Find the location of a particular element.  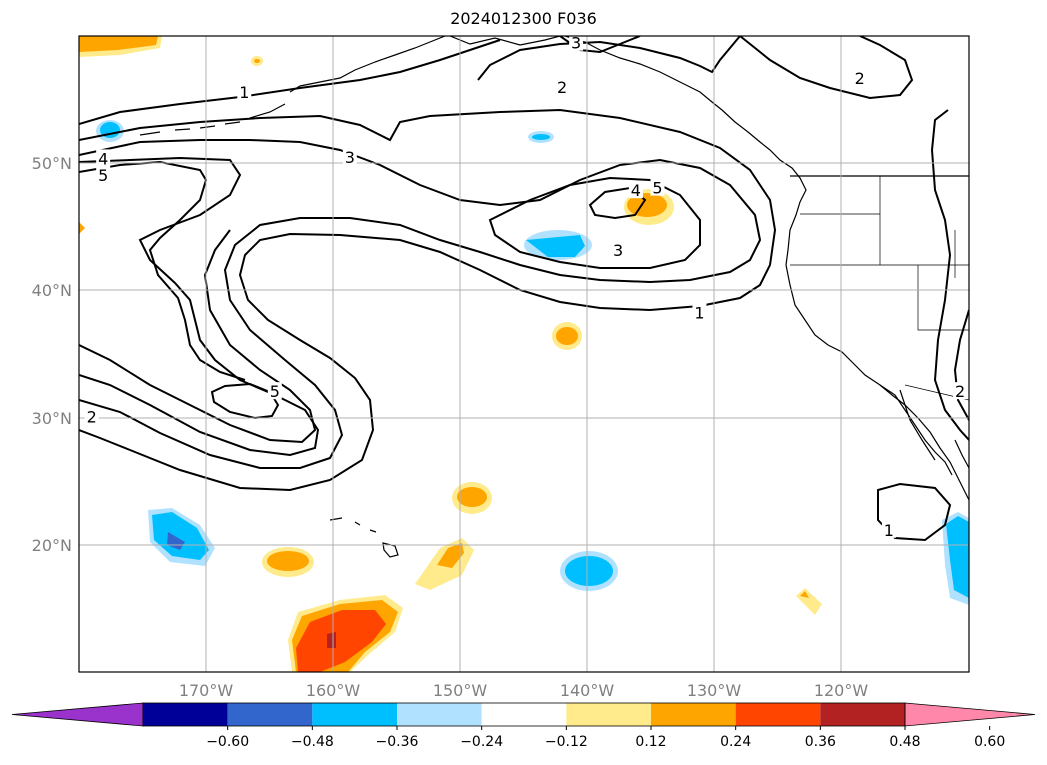

hawaii-islands is located at coordinates (364, 537).